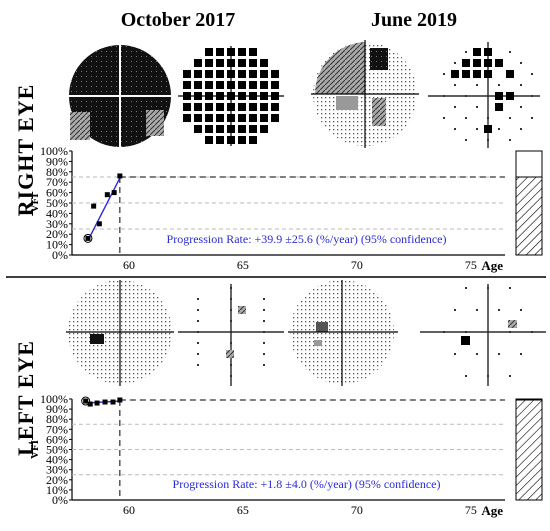 The width and height of the screenshot is (550, 531). I want to click on y-axis-label: VFI, so click(35, 449).